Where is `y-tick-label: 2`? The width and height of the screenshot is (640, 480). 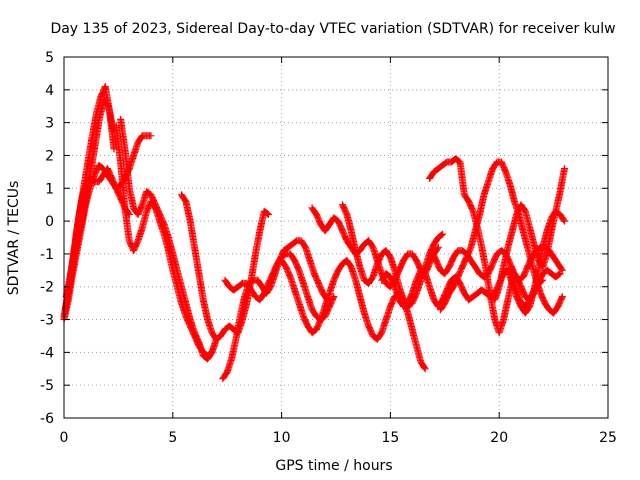 y-tick-label: 2 is located at coordinates (49, 156).